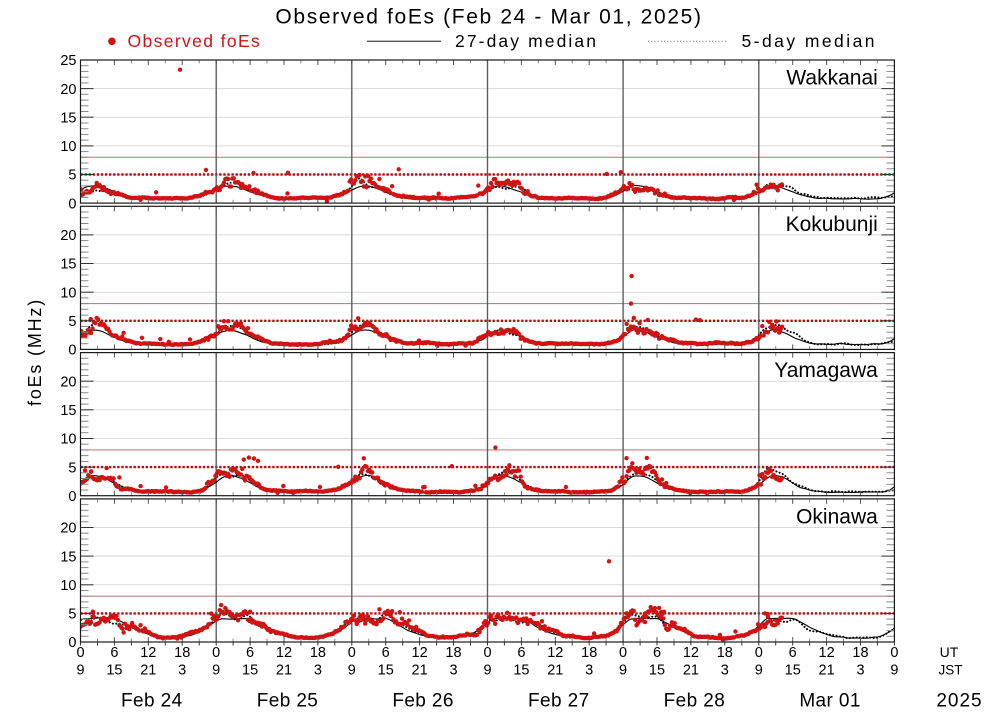 The width and height of the screenshot is (1000, 719). I want to click on svg-text: Feb 28, so click(695, 701).